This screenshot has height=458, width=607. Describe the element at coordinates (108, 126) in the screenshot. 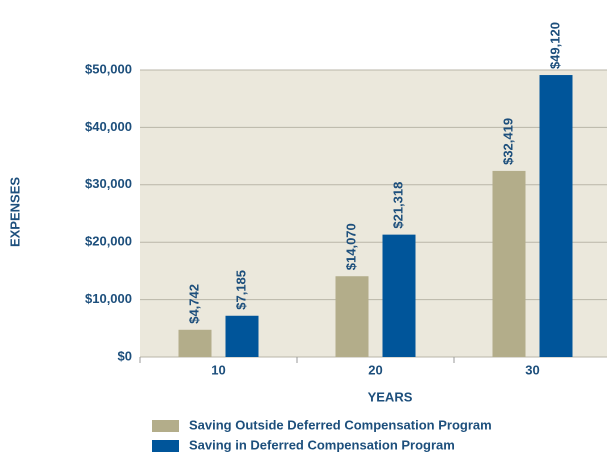

I see `y-tick-label: $40,000` at that location.